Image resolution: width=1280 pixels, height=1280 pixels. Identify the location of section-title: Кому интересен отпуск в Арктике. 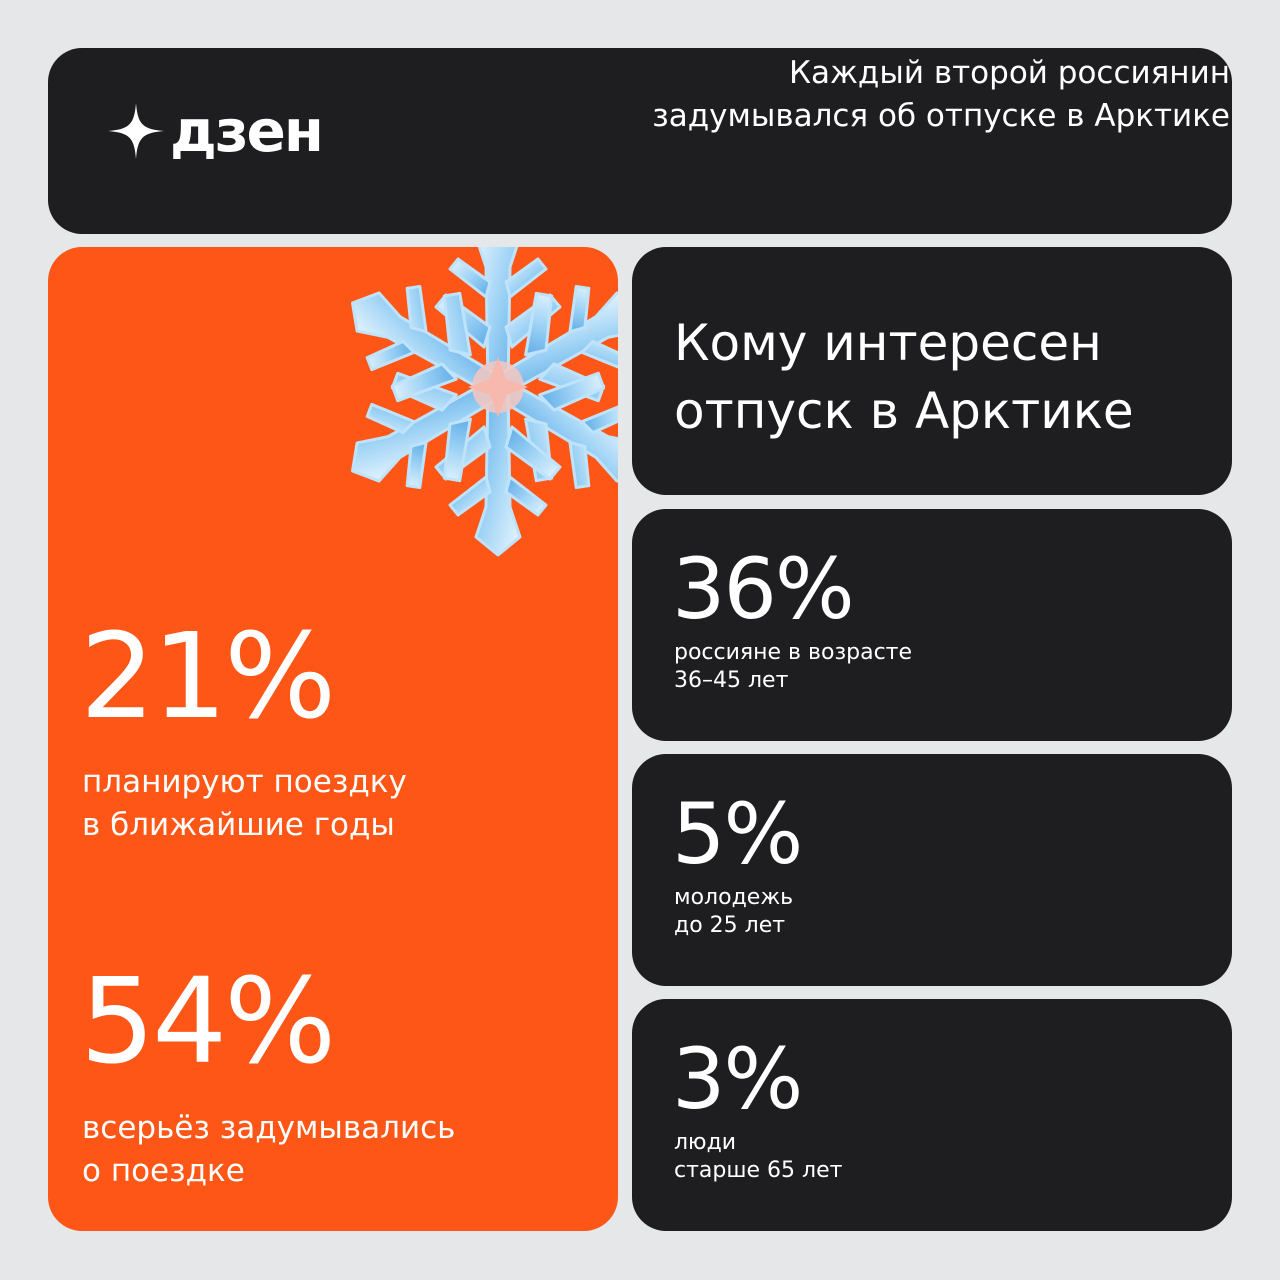
(944, 377).